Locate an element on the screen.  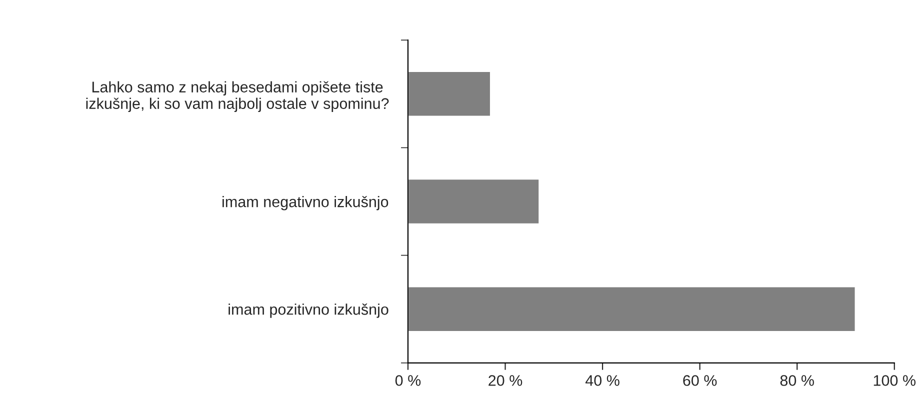
x-tick-label: 100 % is located at coordinates (895, 380).